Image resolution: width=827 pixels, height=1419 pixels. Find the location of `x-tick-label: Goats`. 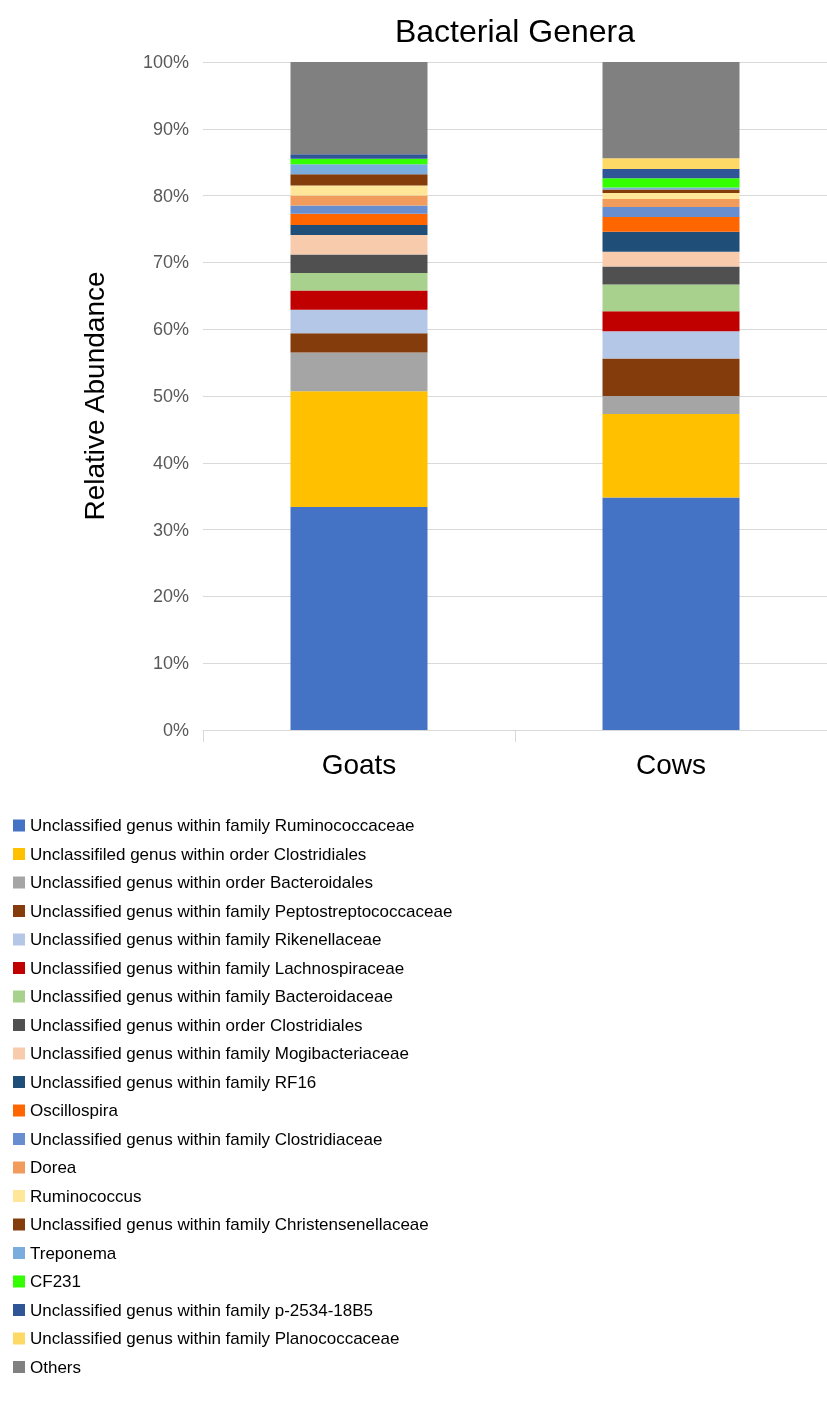

x-tick-label: Goats is located at coordinates (359, 764).